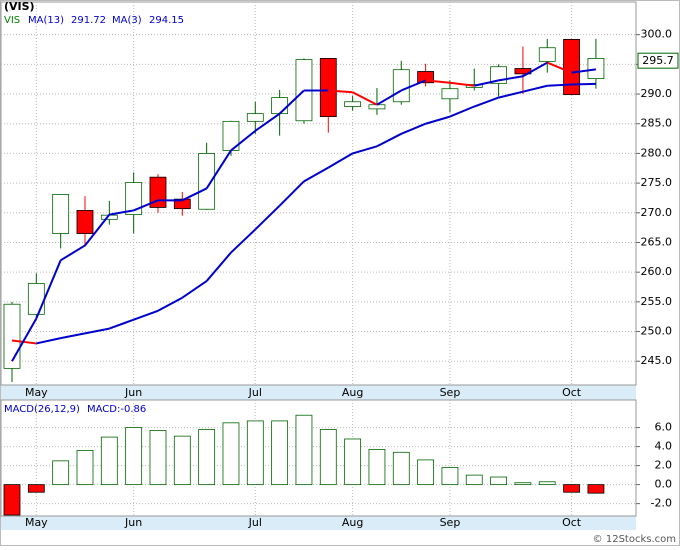 This screenshot has width=680, height=550. What do you see at coordinates (46, 20) in the screenshot?
I see `legend-ma: MA(13)` at bounding box center [46, 20].